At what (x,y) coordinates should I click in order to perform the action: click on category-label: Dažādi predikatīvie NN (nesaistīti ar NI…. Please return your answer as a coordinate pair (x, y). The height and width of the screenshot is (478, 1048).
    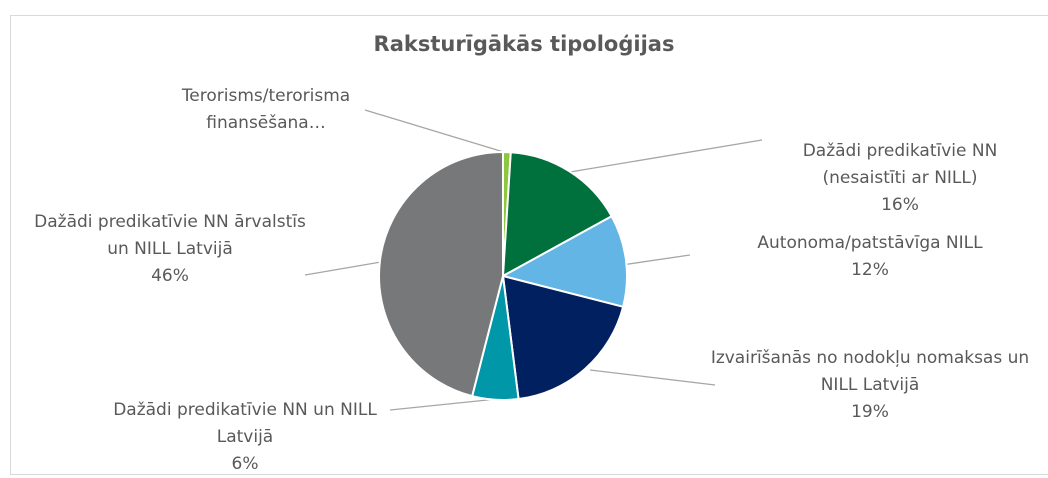
    Looking at the image, I should click on (900, 164).